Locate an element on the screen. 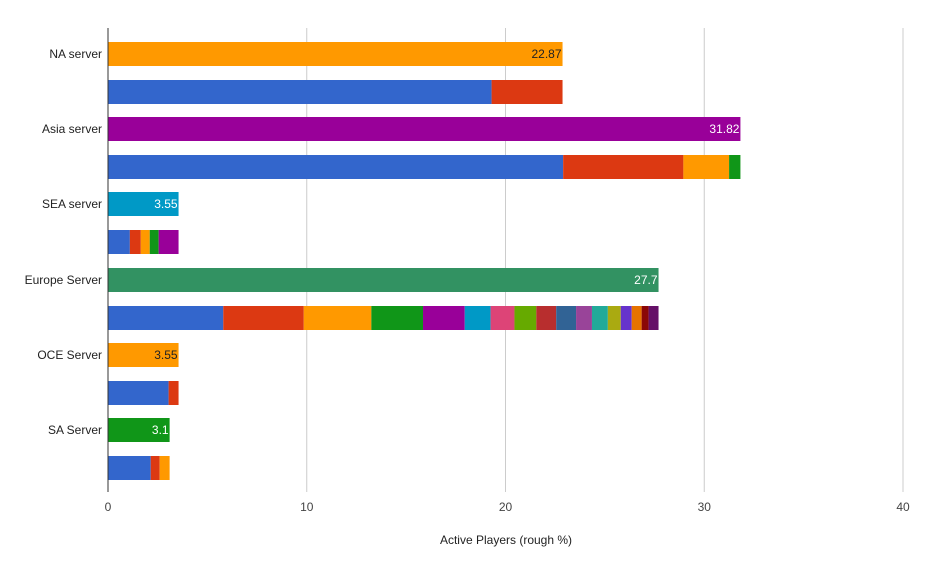 This screenshot has height=576, width=932. x-tick-label: 0 is located at coordinates (108, 507).